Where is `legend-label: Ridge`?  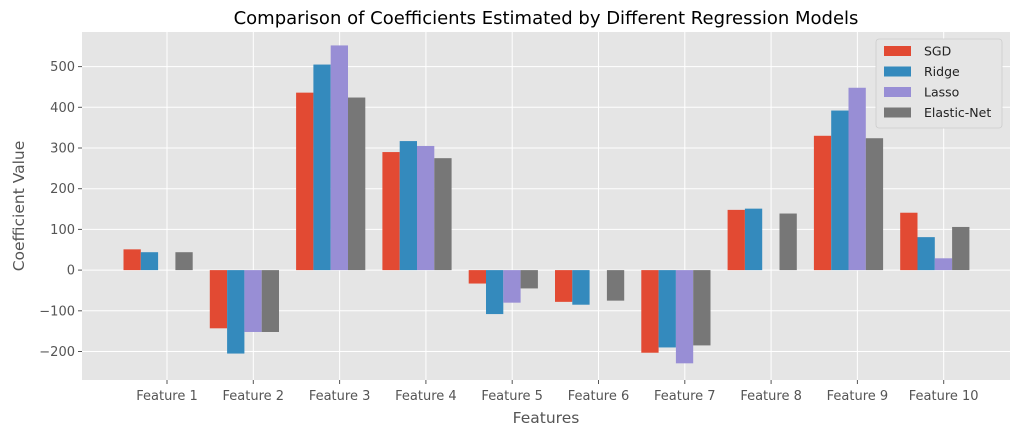 legend-label: Ridge is located at coordinates (942, 71).